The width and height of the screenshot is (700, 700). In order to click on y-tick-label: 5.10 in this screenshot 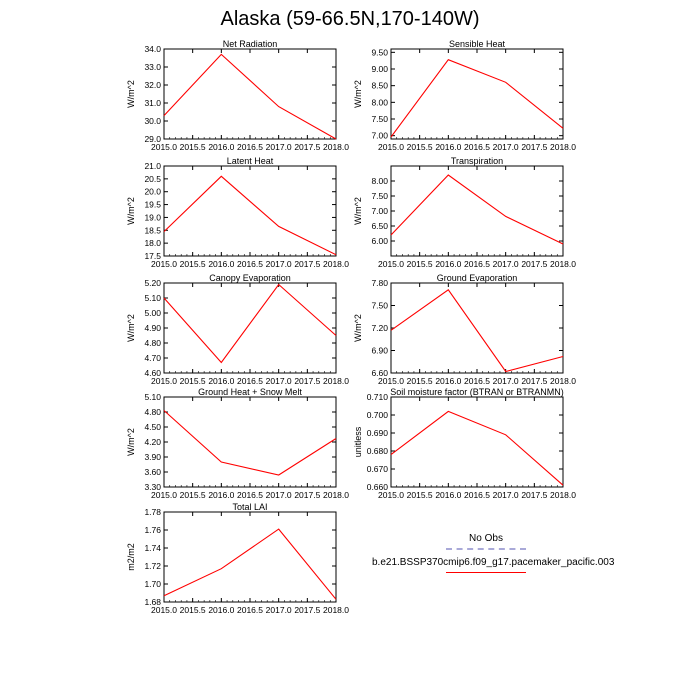, I will do `click(152, 298)`.